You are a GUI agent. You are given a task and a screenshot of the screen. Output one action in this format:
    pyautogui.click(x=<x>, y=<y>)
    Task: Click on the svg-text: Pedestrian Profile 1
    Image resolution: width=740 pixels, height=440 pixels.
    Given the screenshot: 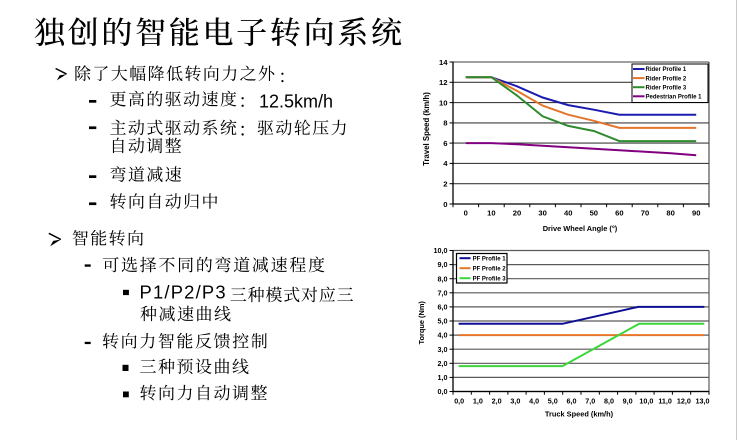 What is the action you would take?
    pyautogui.click(x=674, y=98)
    